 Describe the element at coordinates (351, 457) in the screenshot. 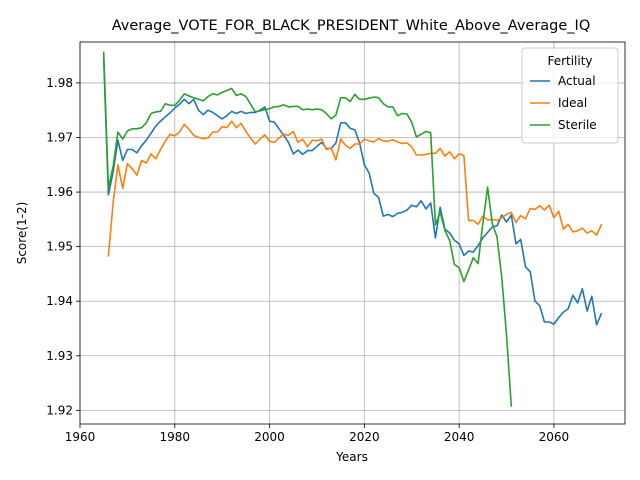

I see `x-axis-label: Years` at that location.